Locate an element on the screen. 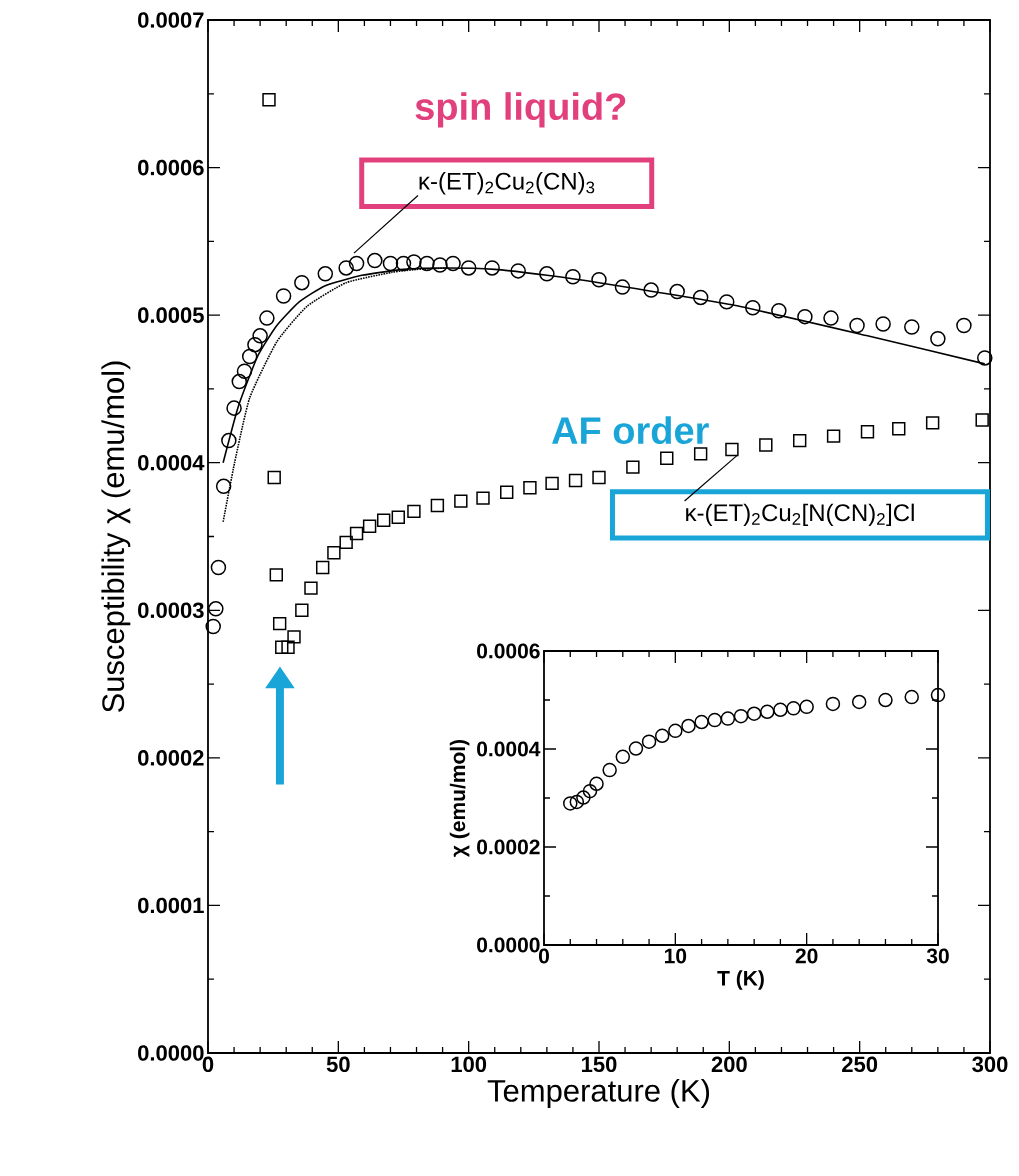 Image resolution: width=1019 pixels, height=1176 pixels. y-tick-label: 0.0002 is located at coordinates (508, 847).